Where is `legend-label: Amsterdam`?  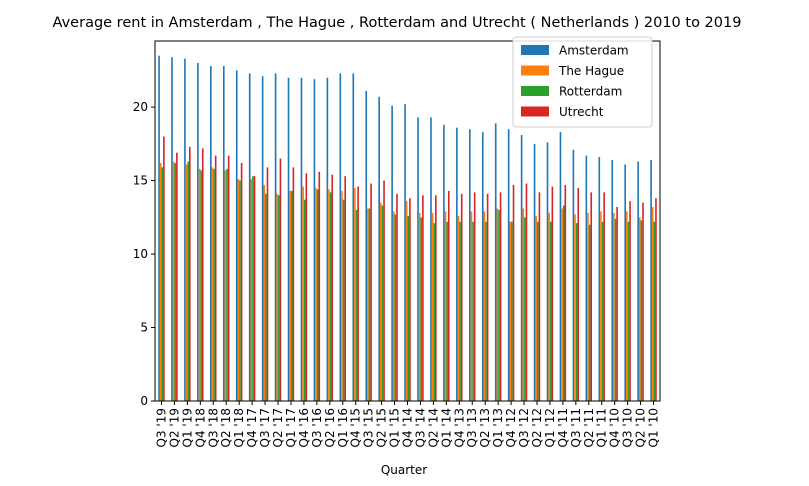 legend-label: Amsterdam is located at coordinates (594, 51).